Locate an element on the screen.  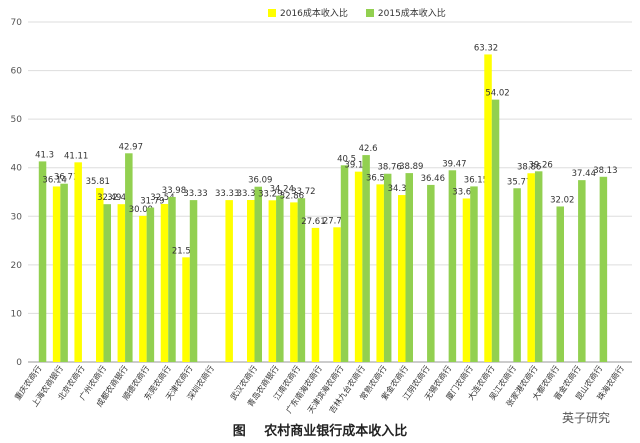
figure-caption: 图 农村商业银行成本收入比 is located at coordinates (320, 429).